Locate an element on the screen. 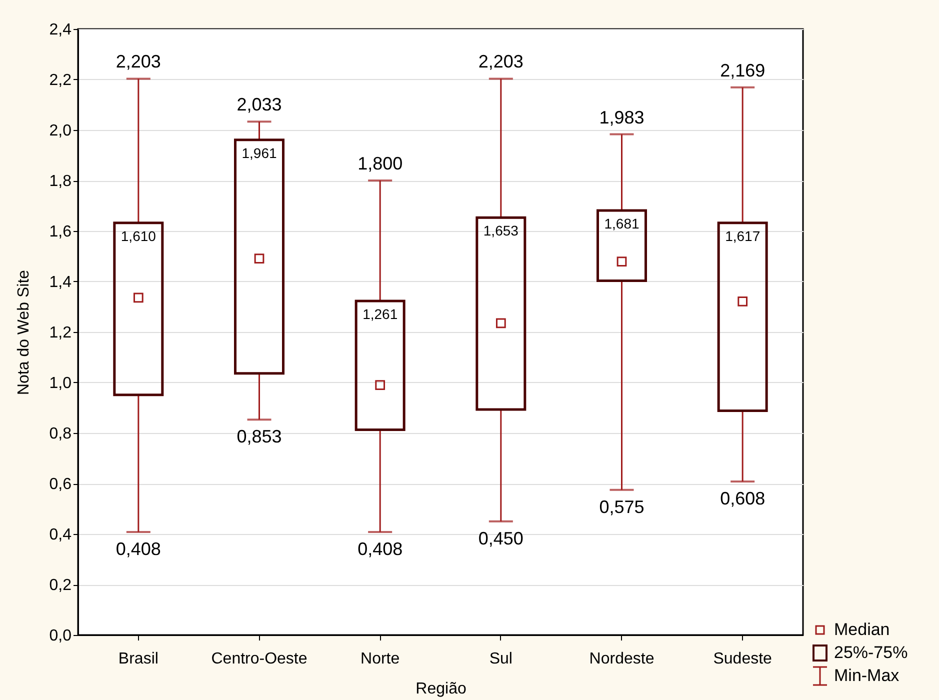 The image size is (939, 700). x-tick-label: Sudeste is located at coordinates (742, 659).